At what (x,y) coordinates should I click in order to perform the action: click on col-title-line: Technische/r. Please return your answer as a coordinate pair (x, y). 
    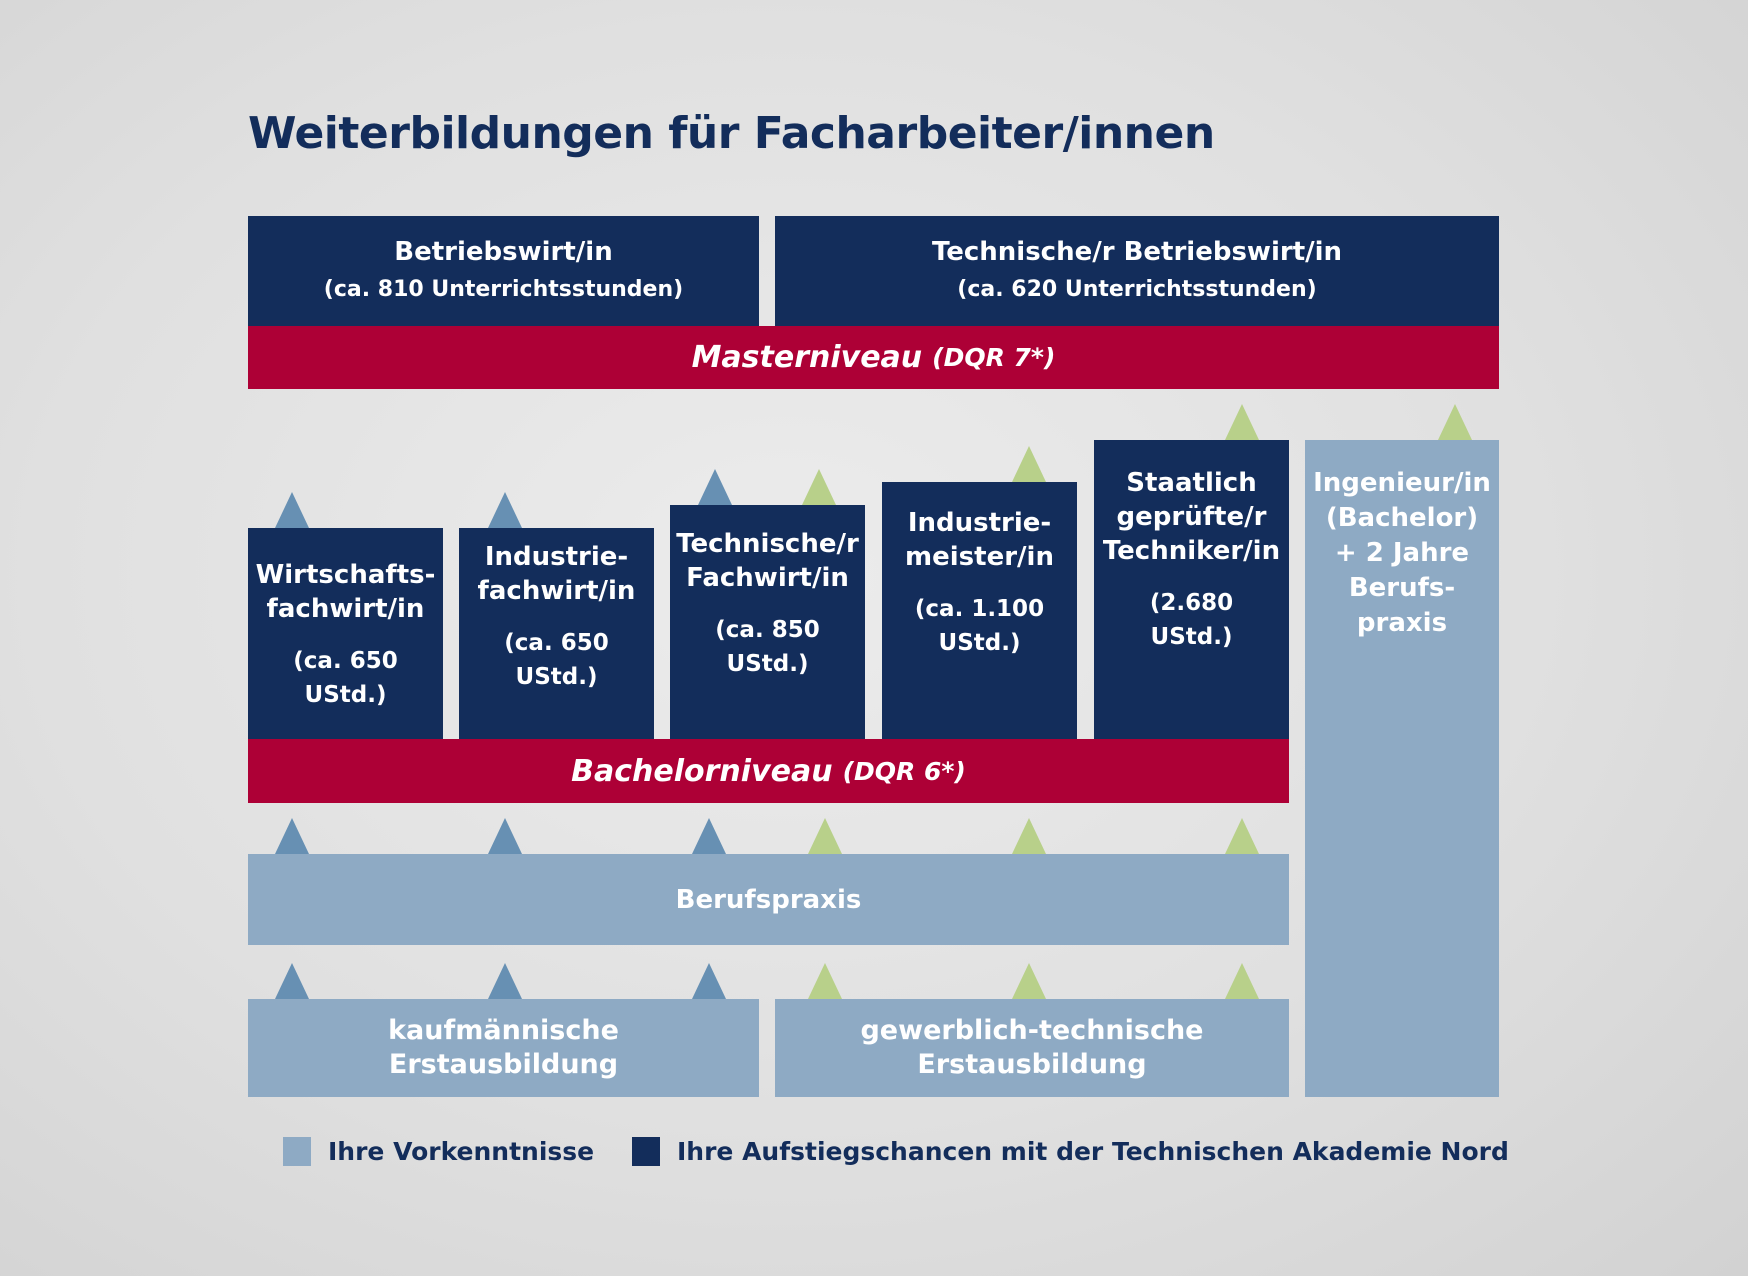
    Looking at the image, I should click on (767, 544).